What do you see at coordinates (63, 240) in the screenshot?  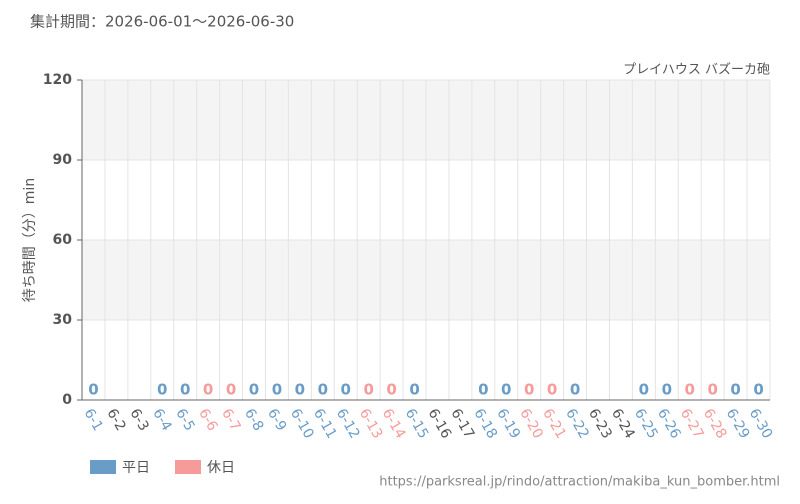 I see `y-tick-label: 60` at bounding box center [63, 240].